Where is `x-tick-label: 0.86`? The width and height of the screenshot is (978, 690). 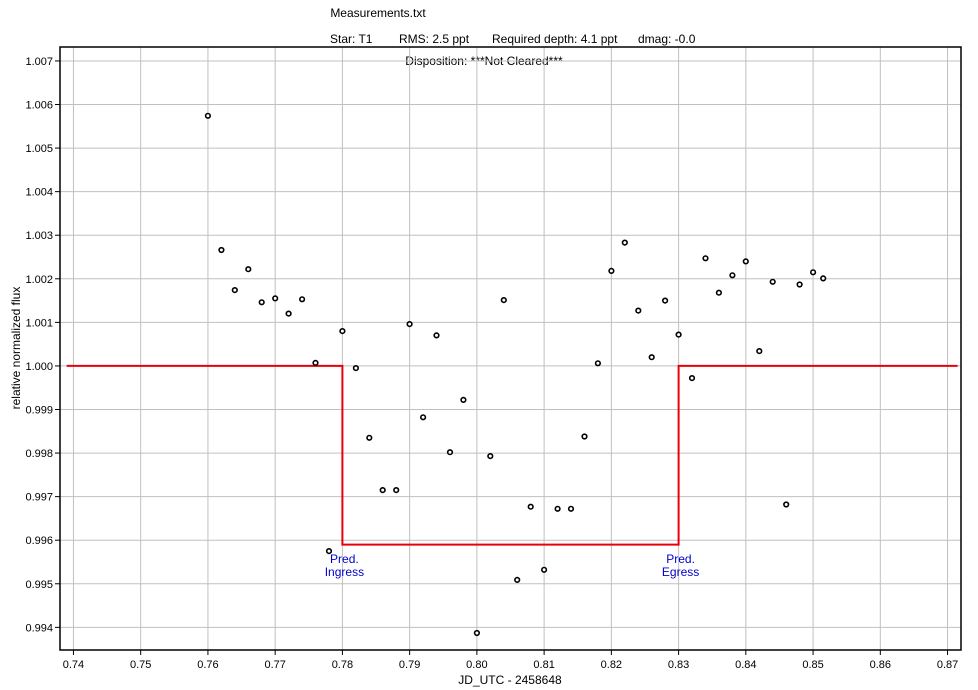 x-tick-label: 0.86 is located at coordinates (880, 665).